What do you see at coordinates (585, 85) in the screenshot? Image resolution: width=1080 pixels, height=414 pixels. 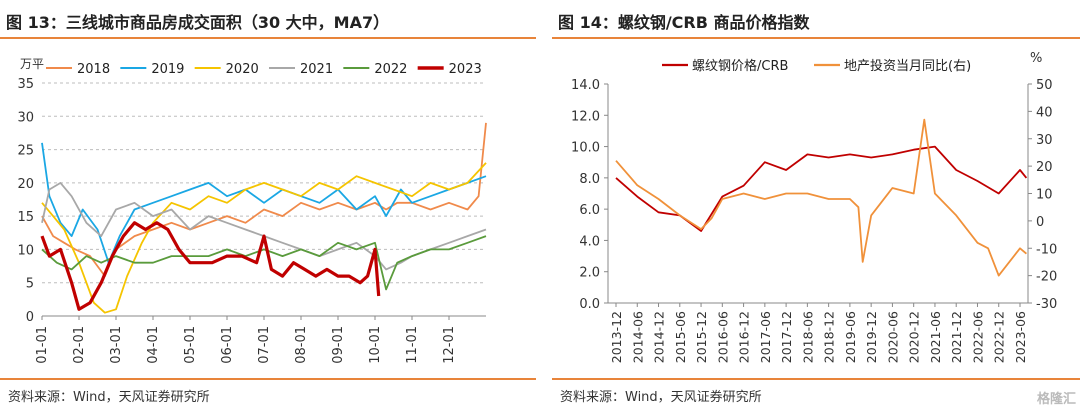 I see `y-tick-label: 14.0` at bounding box center [585, 85].